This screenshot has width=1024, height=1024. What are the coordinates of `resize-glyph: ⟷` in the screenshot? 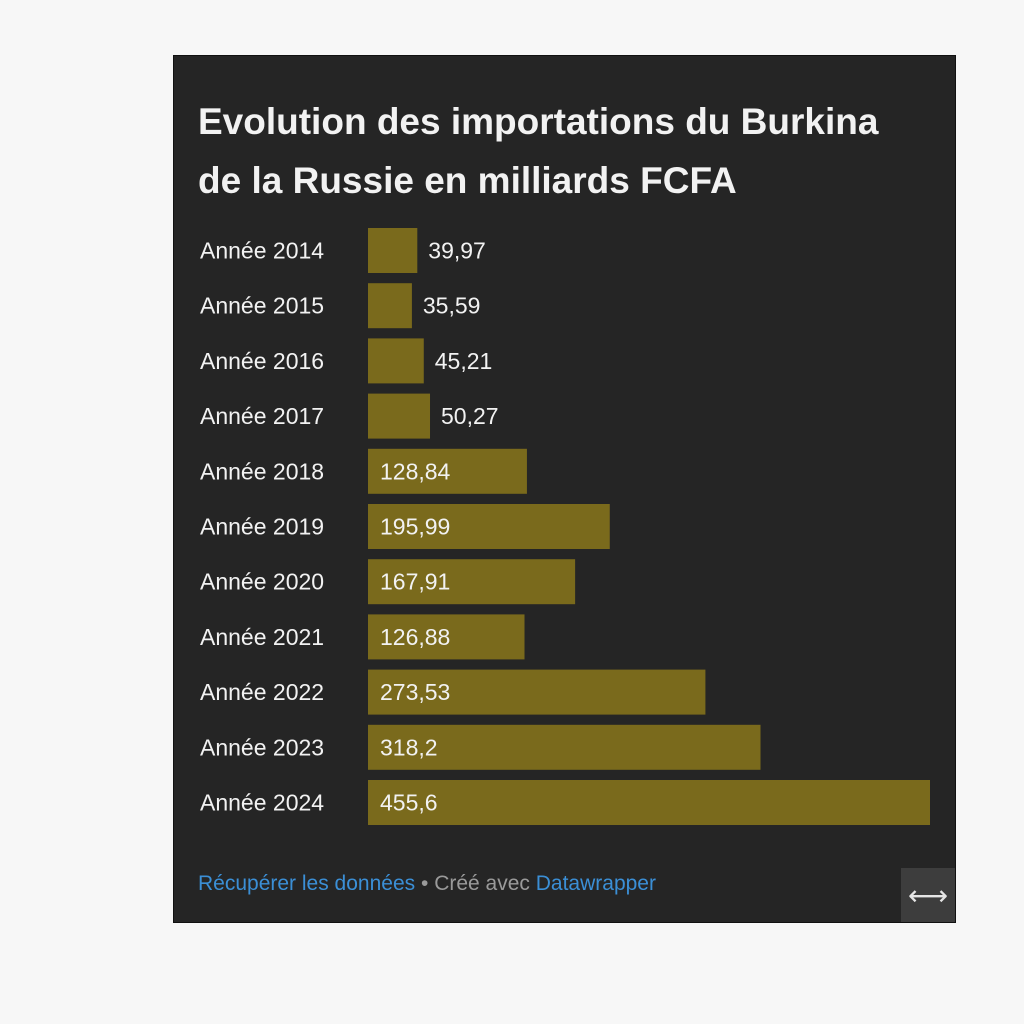 It's located at (928, 895).